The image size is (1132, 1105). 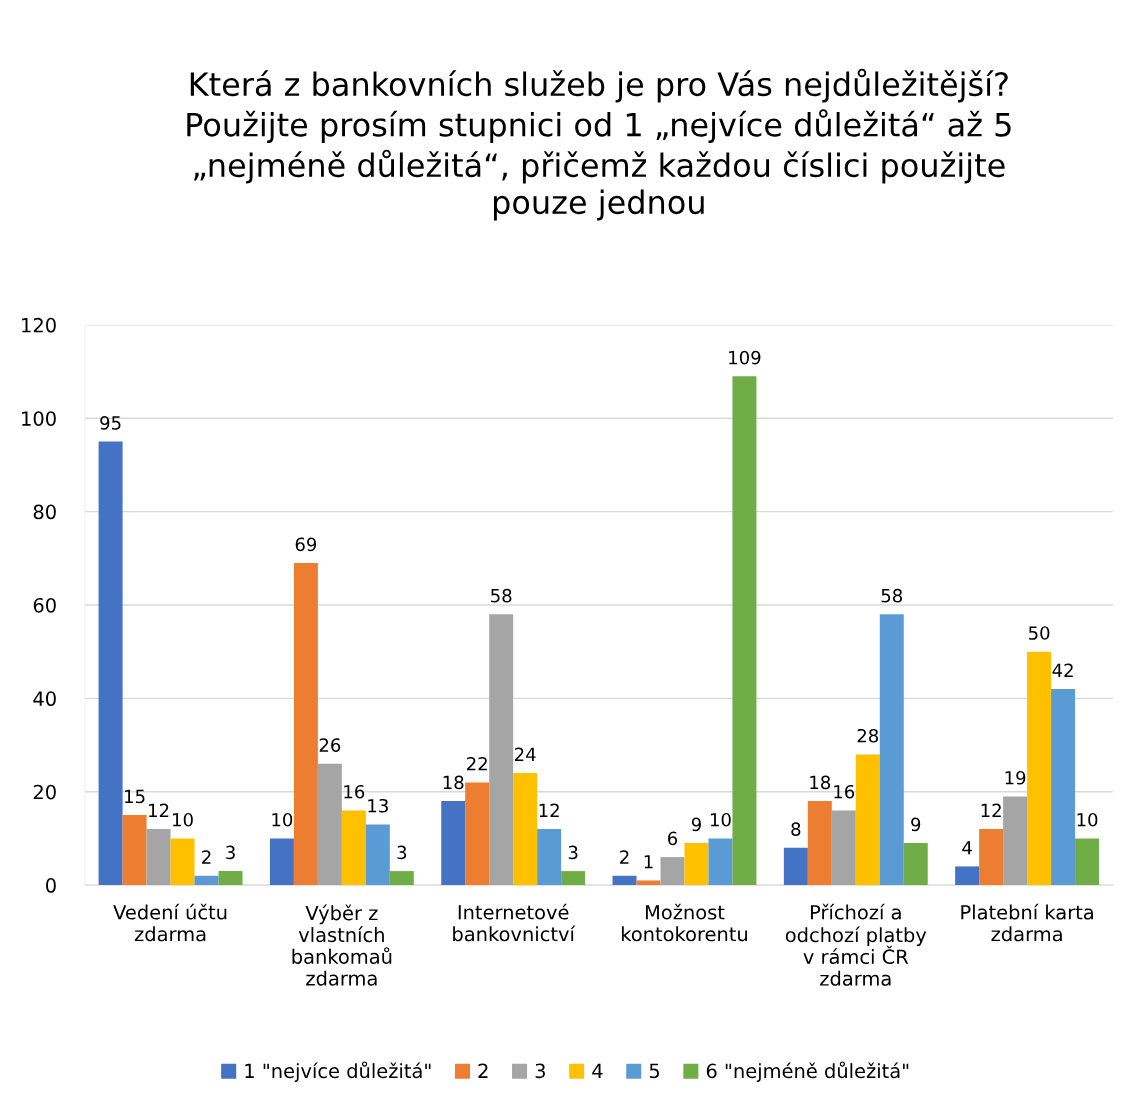 I want to click on legend-label: 4, so click(x=597, y=1070).